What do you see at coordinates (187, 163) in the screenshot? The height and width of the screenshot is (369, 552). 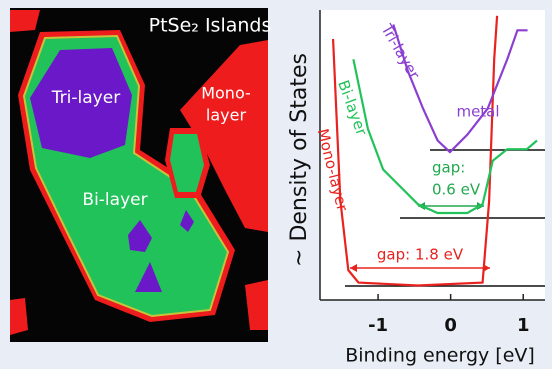 I see `bi-region` at bounding box center [187, 163].